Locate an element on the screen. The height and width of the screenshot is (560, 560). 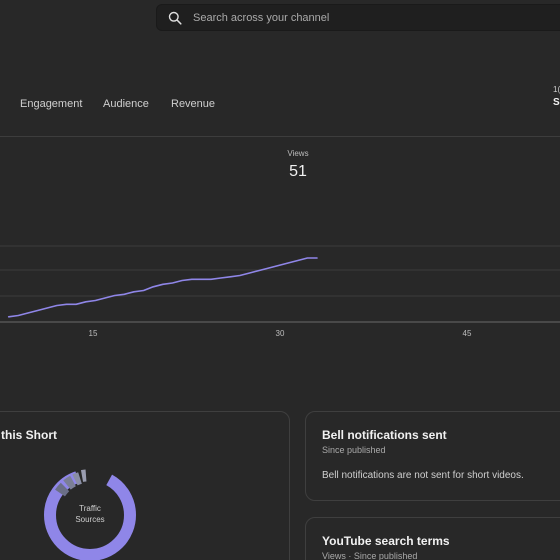
back-chevron-icon: ‹ is located at coordinates (2, 62).